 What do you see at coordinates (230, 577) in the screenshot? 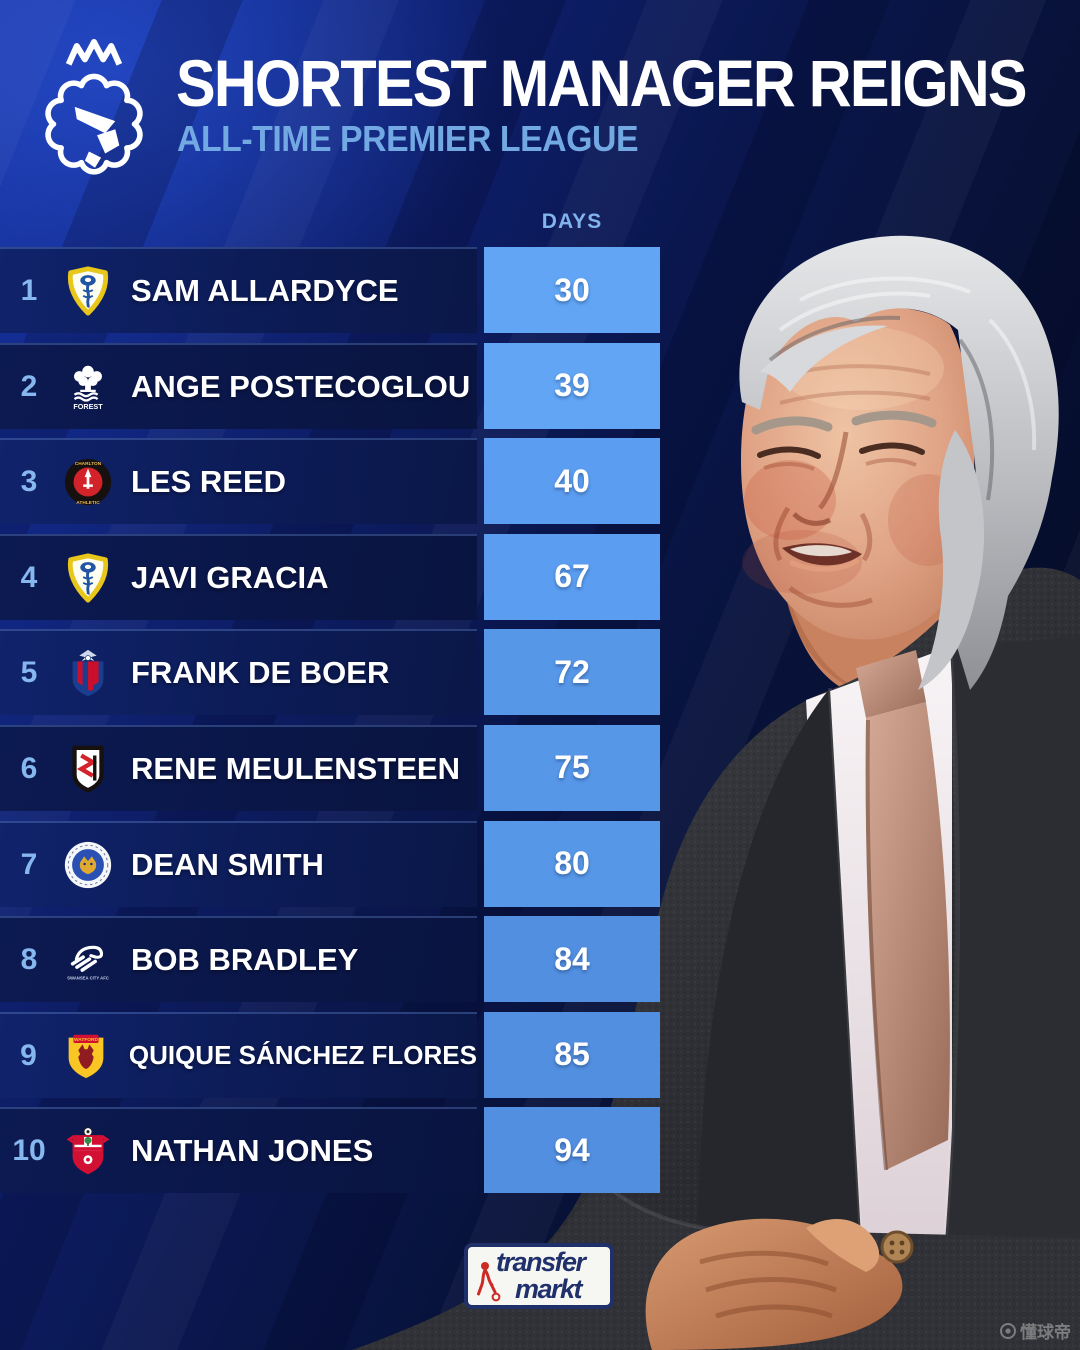
I see `manager-name: JAVI GRACIA` at bounding box center [230, 577].